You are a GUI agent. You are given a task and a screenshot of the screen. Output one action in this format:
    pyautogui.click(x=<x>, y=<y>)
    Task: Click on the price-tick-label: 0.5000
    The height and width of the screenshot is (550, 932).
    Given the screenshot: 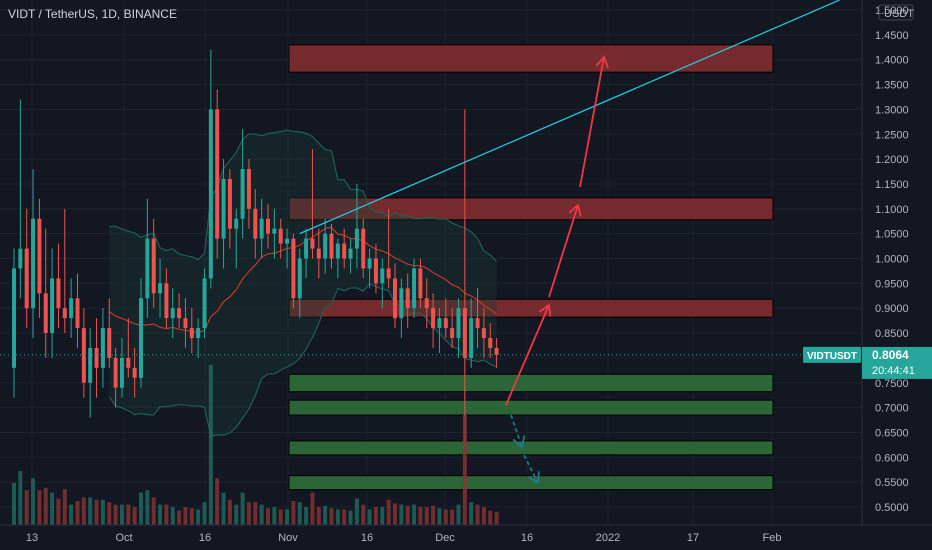 What is the action you would take?
    pyautogui.click(x=892, y=508)
    